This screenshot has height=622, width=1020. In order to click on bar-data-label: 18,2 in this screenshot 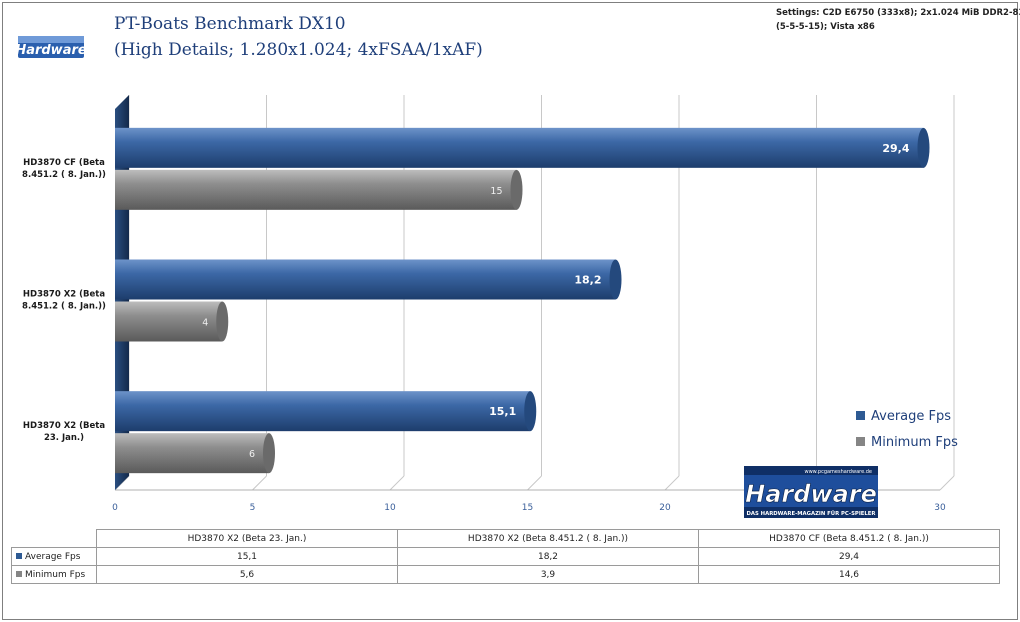, I will do `click(587, 280)`.